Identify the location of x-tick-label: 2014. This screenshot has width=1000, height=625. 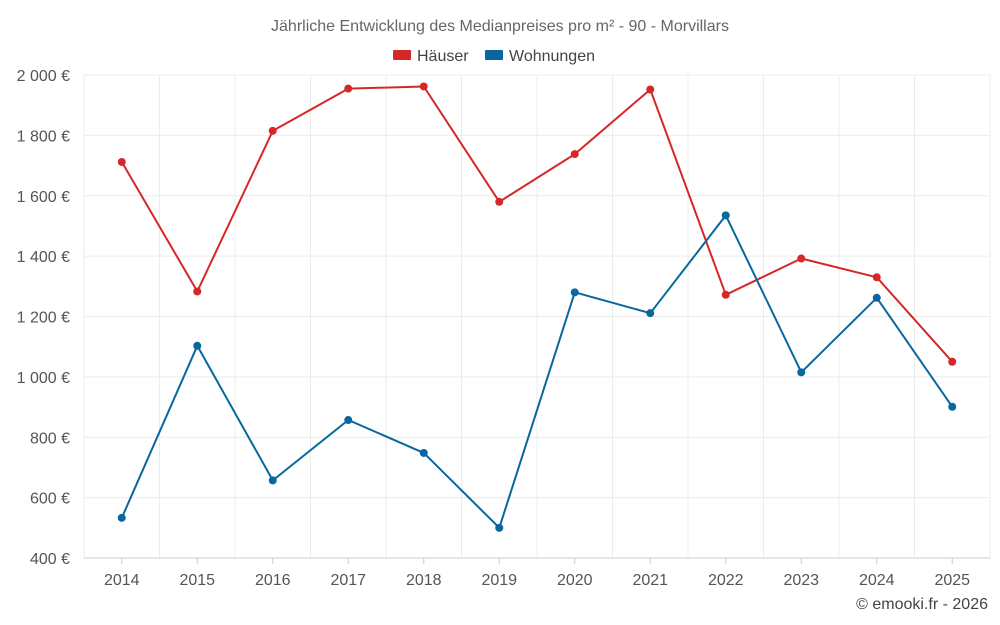
(122, 580).